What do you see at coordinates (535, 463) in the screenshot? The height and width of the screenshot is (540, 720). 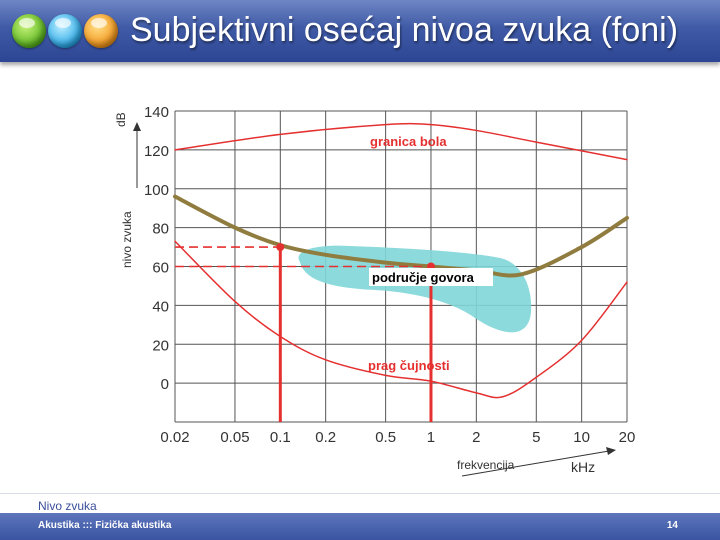 I see `x-axis-arrow` at bounding box center [535, 463].